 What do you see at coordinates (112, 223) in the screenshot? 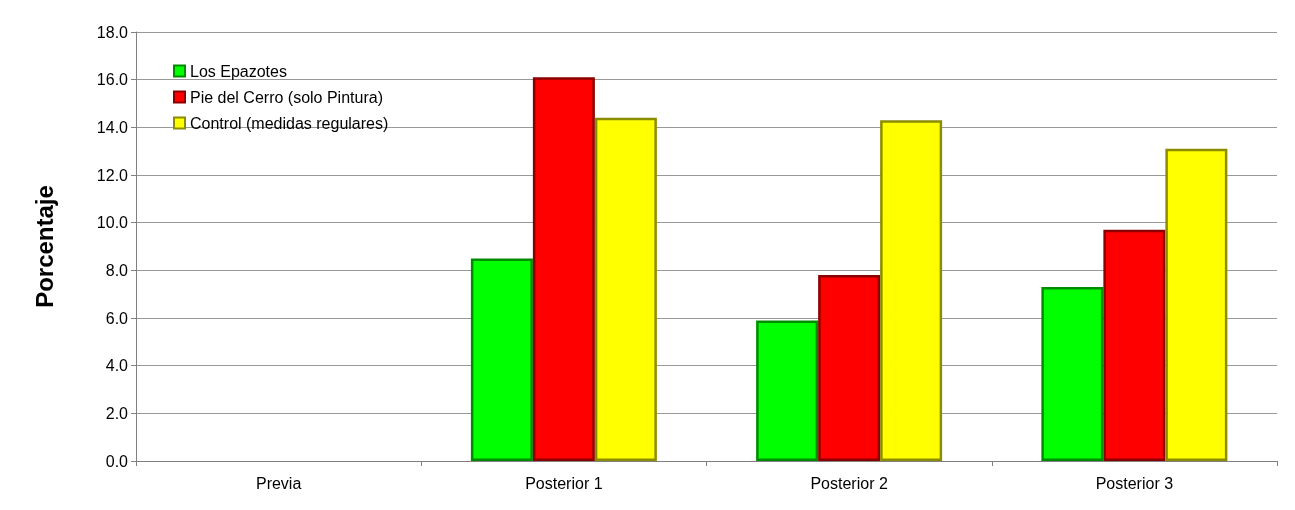
I see `y-tick-label: 10.0` at bounding box center [112, 223].